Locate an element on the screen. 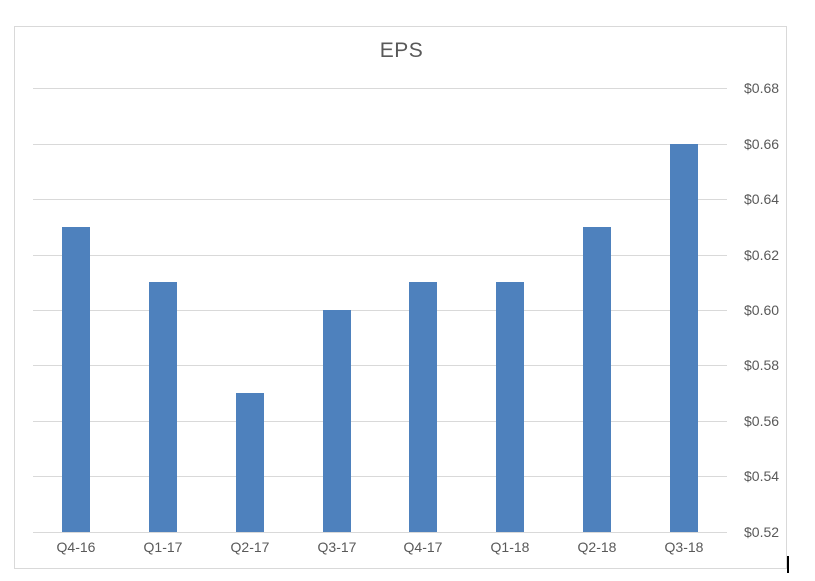  y-axis-tick-label: $0.56 is located at coordinates (762, 421).